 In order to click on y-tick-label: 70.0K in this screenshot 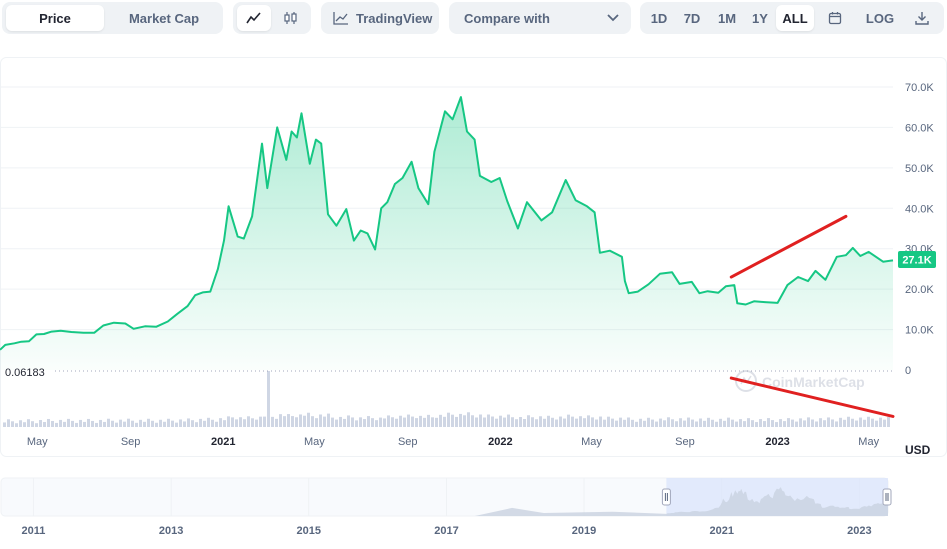, I will do `click(919, 88)`.